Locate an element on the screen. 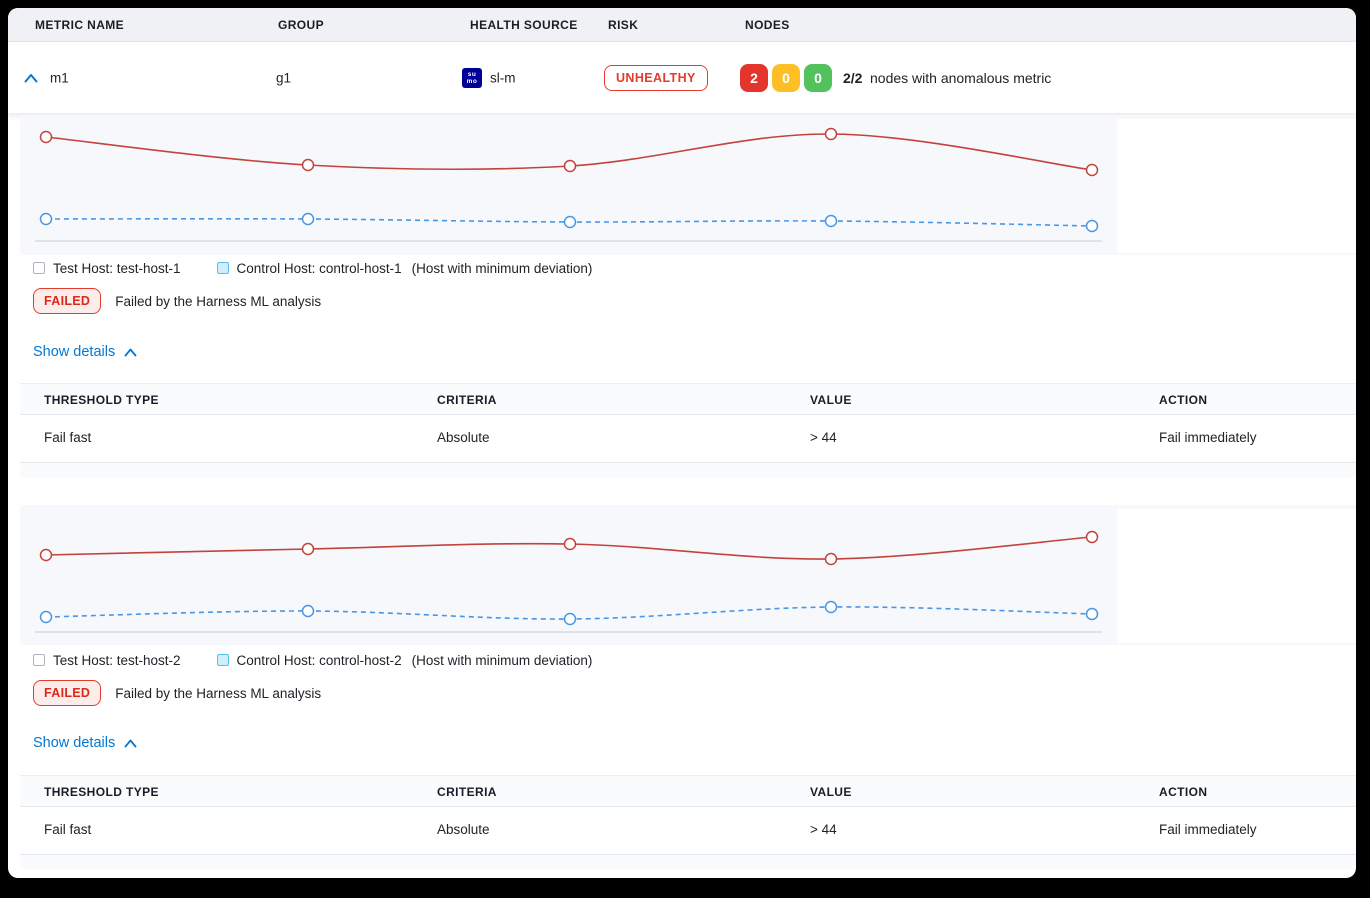 The height and width of the screenshot is (898, 1370). column-group: GROUP is located at coordinates (301, 25).